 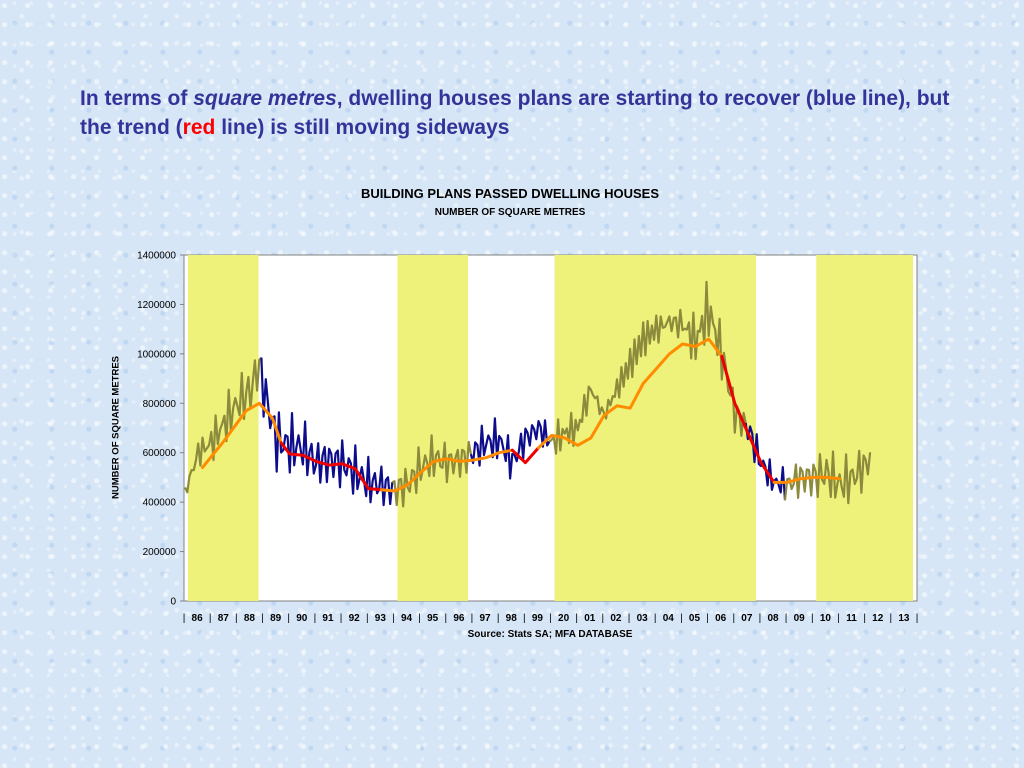 I want to click on year-label-12: 12, so click(x=878, y=618).